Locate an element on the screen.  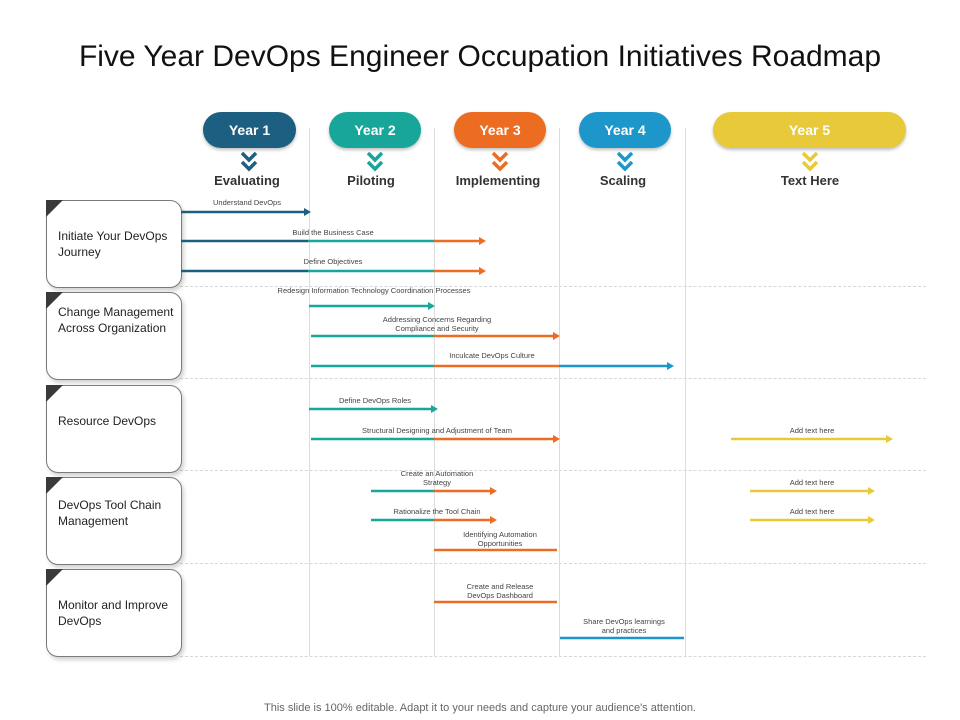
task-label: Inculcate DevOps Culture is located at coordinates (492, 355).